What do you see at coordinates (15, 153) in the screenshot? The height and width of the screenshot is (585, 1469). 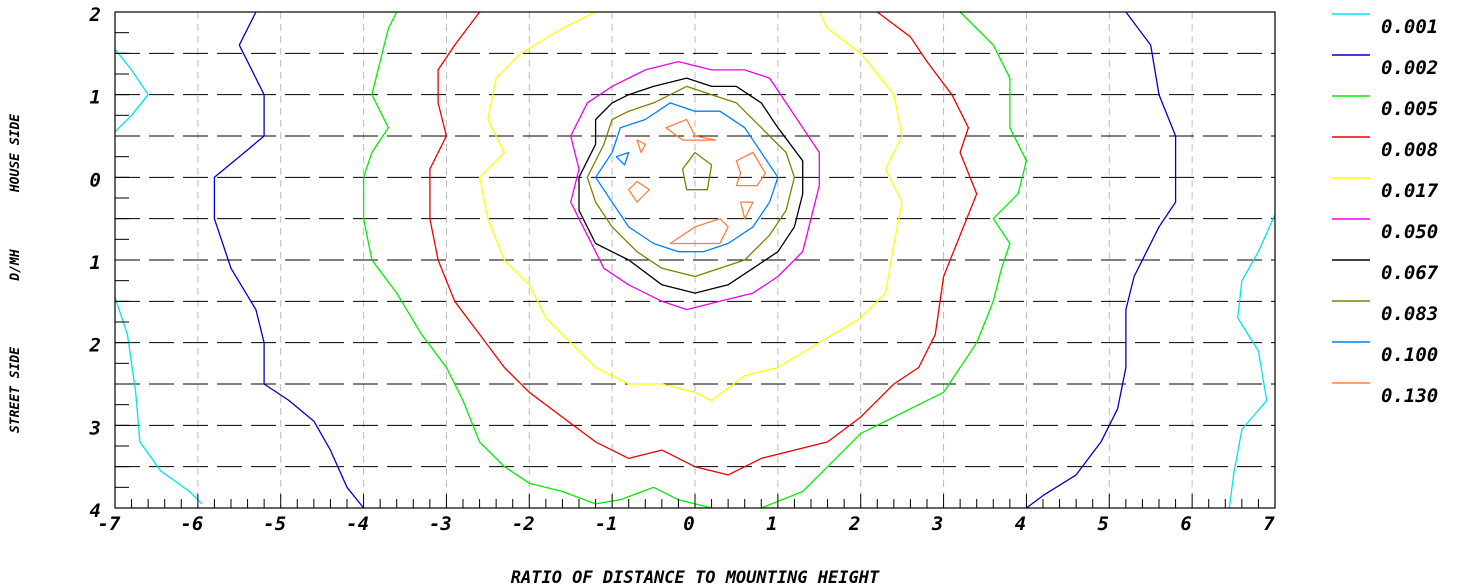 I see `y-axis-label-house: HOUSE SIDE` at bounding box center [15, 153].